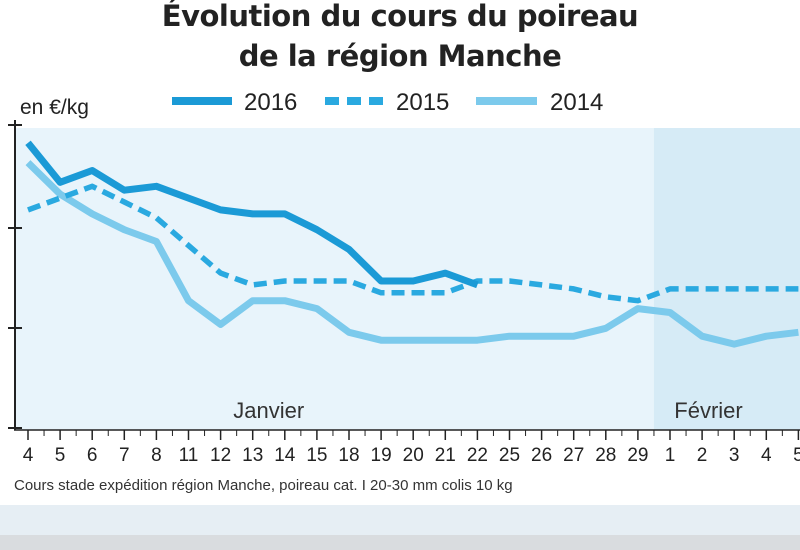  I want to click on x-tick-label: 3, so click(734, 455).